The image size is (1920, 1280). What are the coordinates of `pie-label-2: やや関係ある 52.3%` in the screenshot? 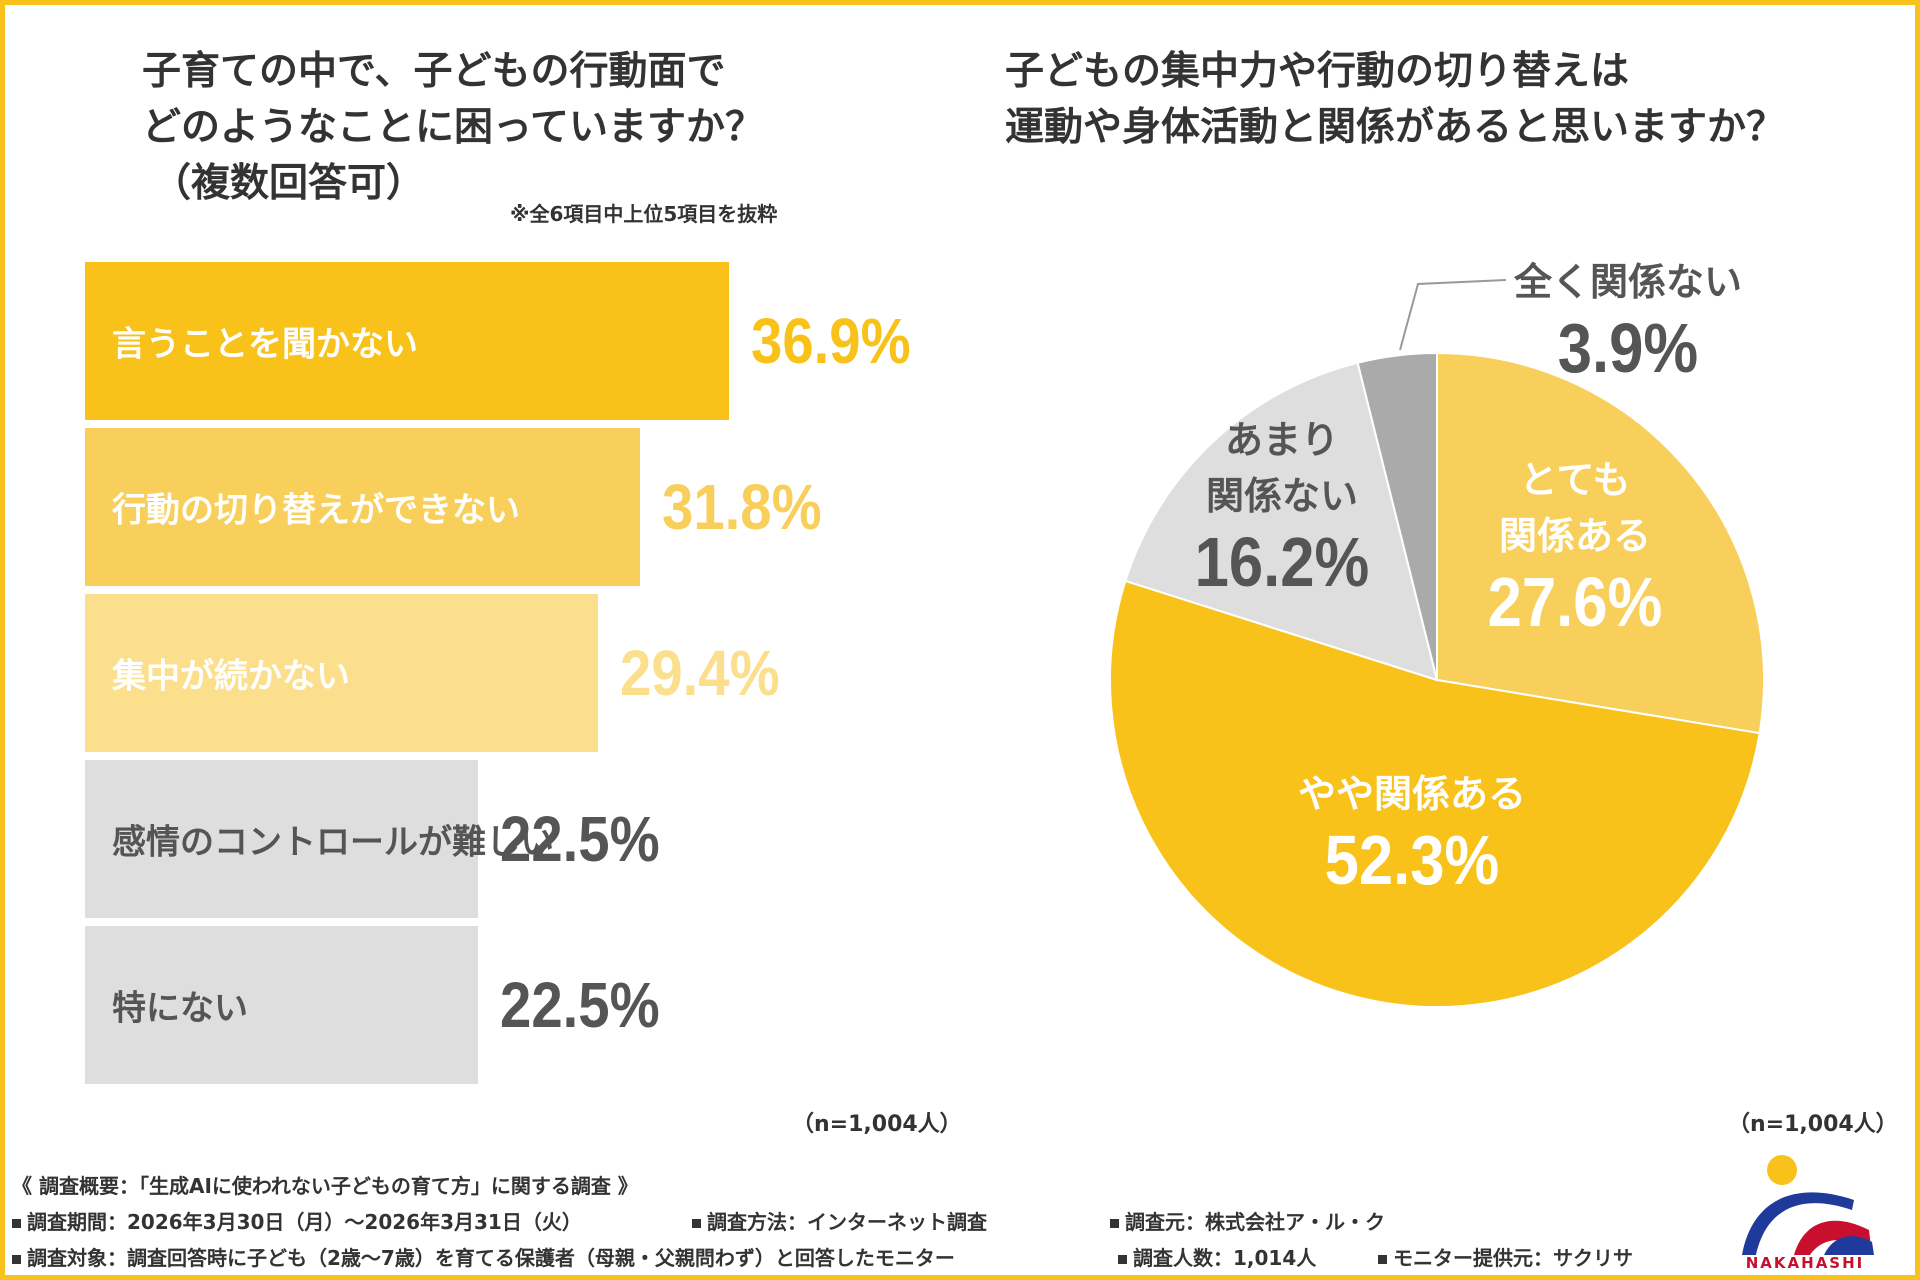 It's located at (1412, 832).